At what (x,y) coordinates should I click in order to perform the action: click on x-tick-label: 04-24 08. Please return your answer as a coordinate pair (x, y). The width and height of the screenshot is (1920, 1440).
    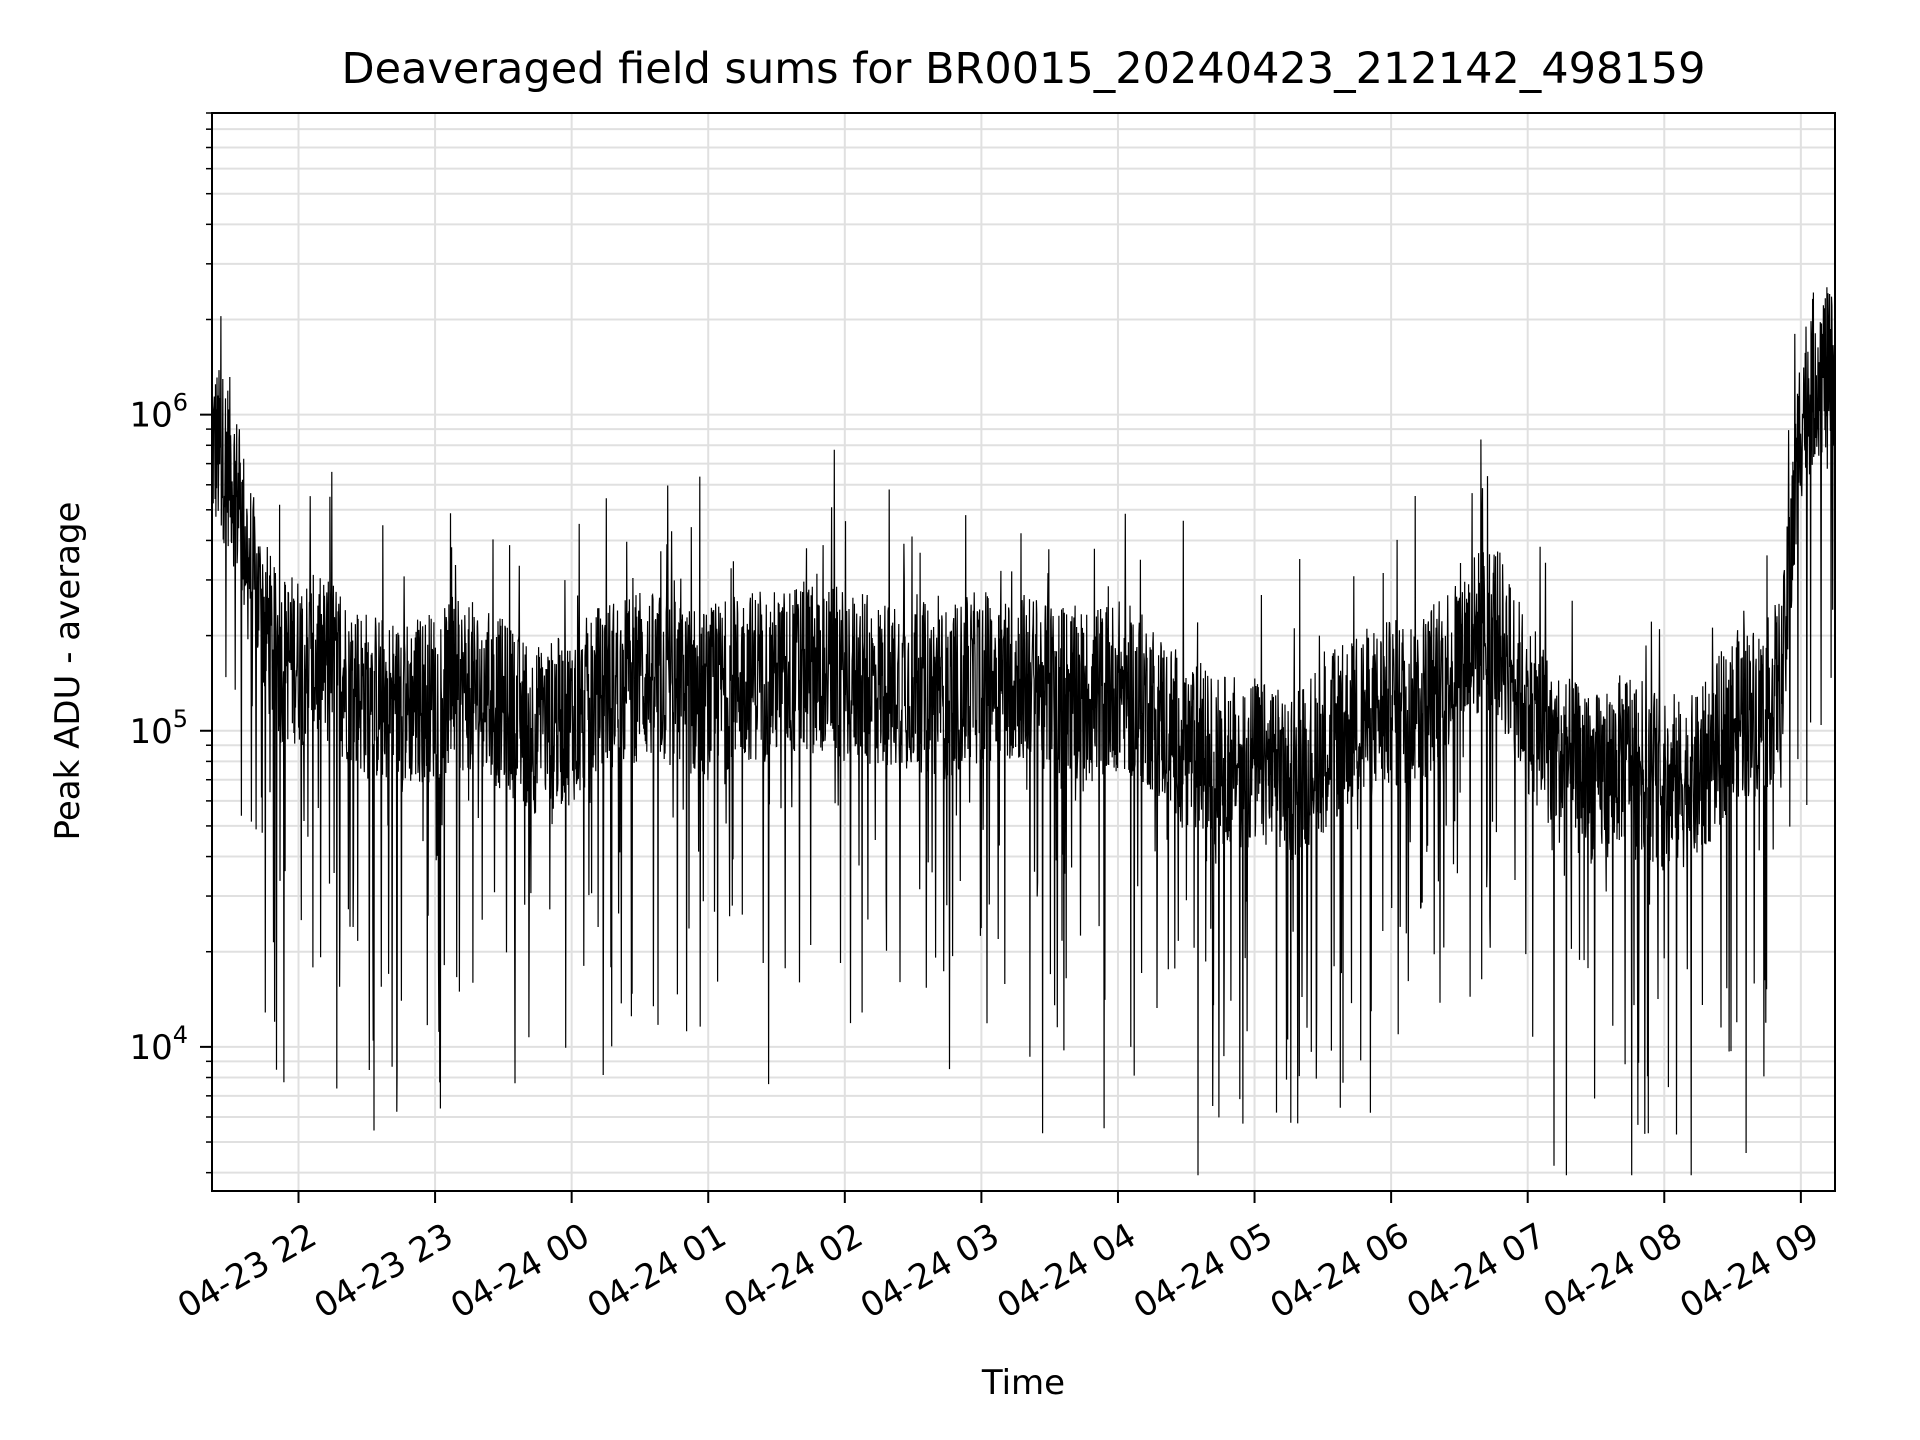
    Looking at the image, I should click on (1613, 1271).